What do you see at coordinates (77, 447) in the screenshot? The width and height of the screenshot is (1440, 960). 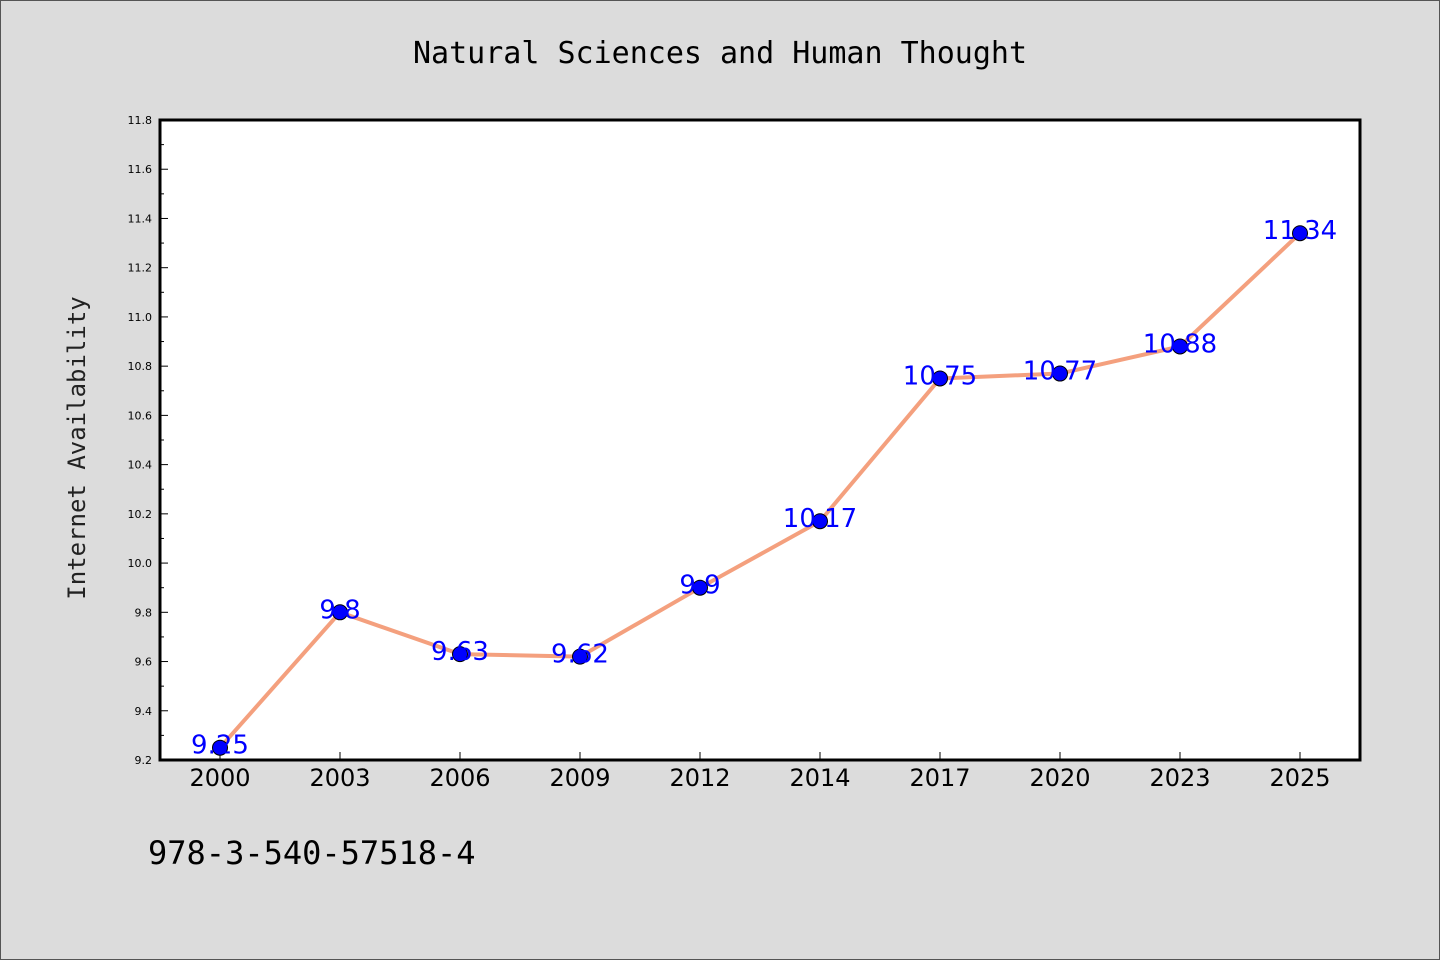 I see `y-axis-label: Internet Availability` at bounding box center [77, 447].